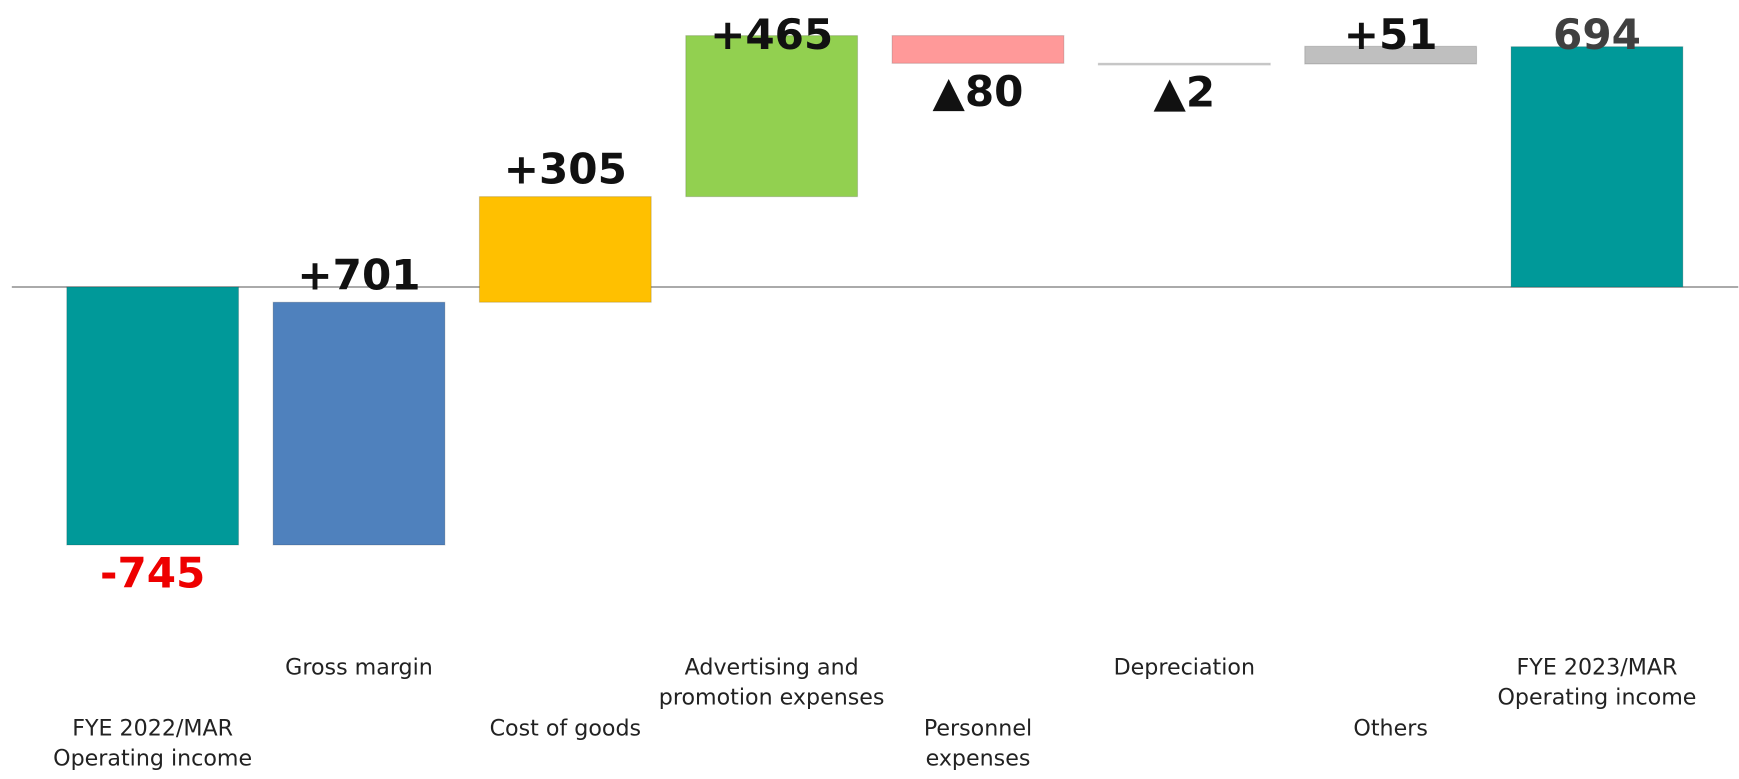 Image resolution: width=1739 pixels, height=779 pixels. What do you see at coordinates (1390, 729) in the screenshot?
I see `x-tick-label: Others` at bounding box center [1390, 729].